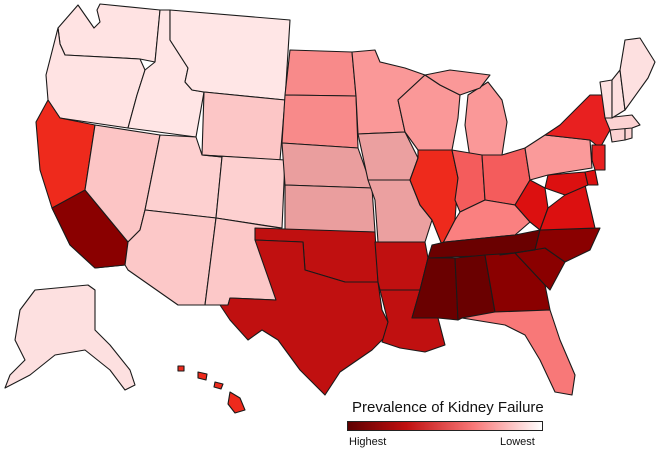 The image size is (660, 468). I want to click on state-ri, so click(628, 134).